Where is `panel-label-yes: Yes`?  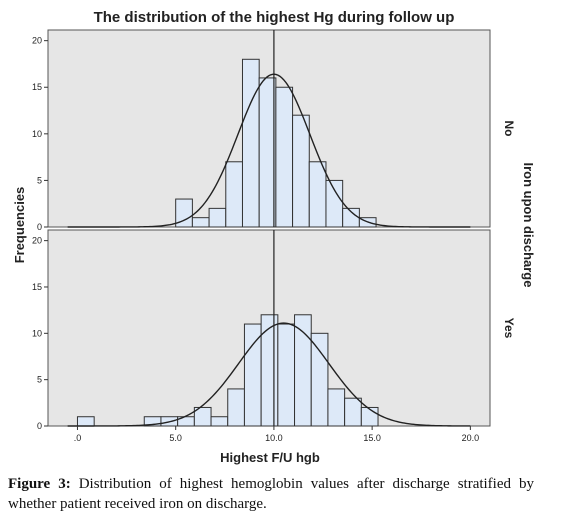 panel-label-yes: Yes is located at coordinates (509, 328).